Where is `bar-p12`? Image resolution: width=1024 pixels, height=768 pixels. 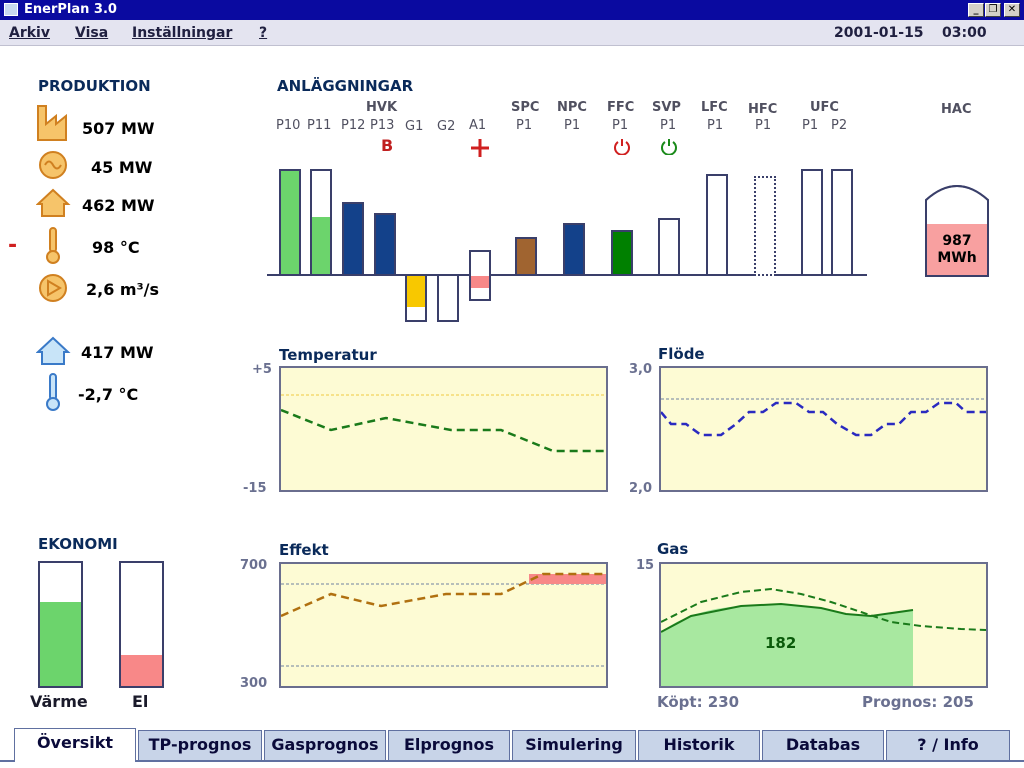 bar-p12 is located at coordinates (353, 239).